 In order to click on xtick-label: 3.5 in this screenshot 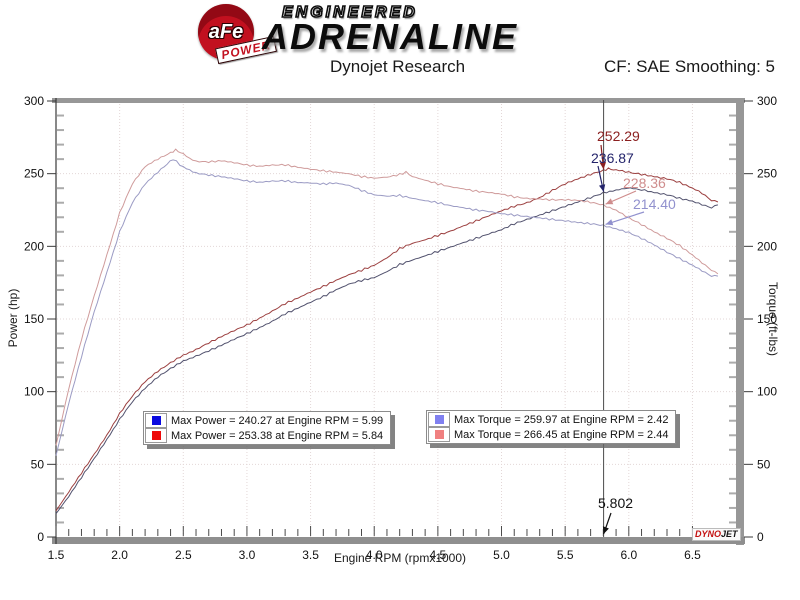, I will do `click(310, 555)`.